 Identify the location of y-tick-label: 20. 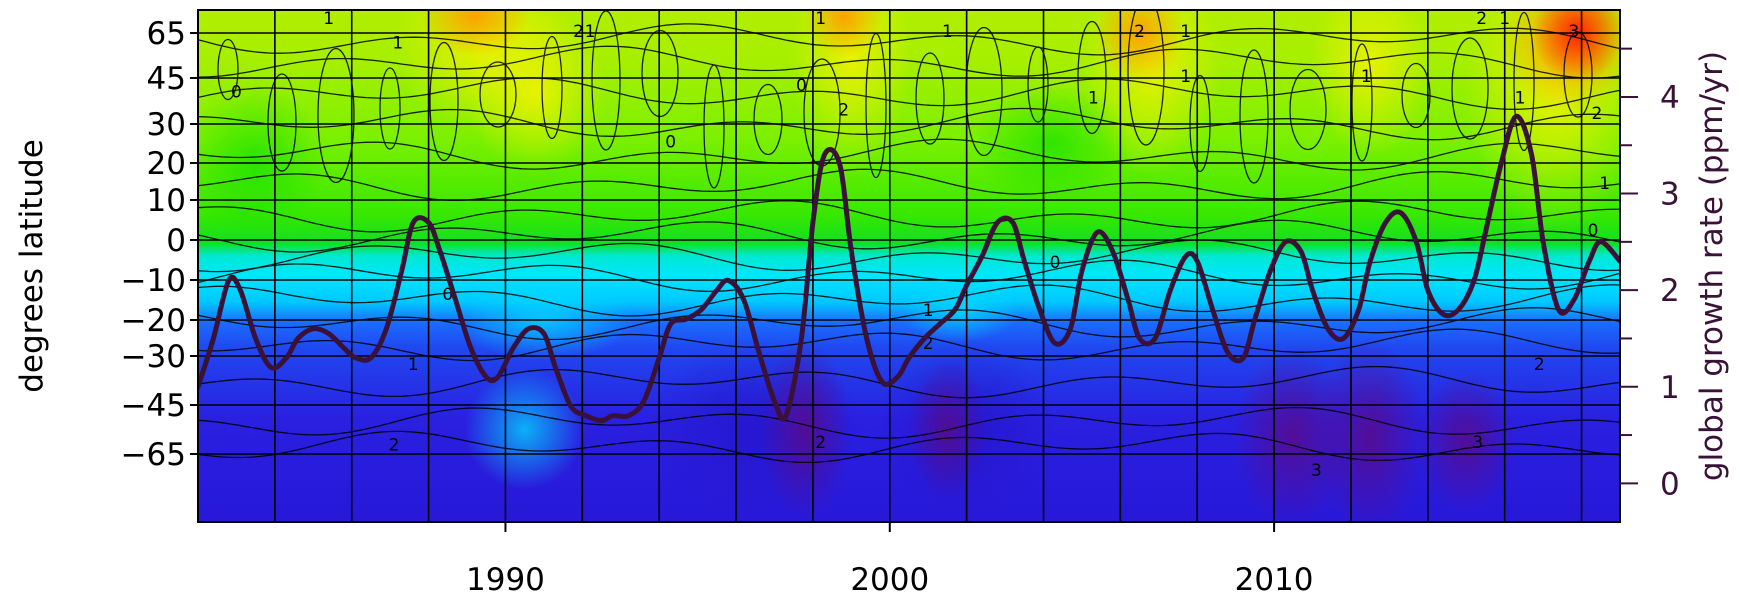
(166, 164).